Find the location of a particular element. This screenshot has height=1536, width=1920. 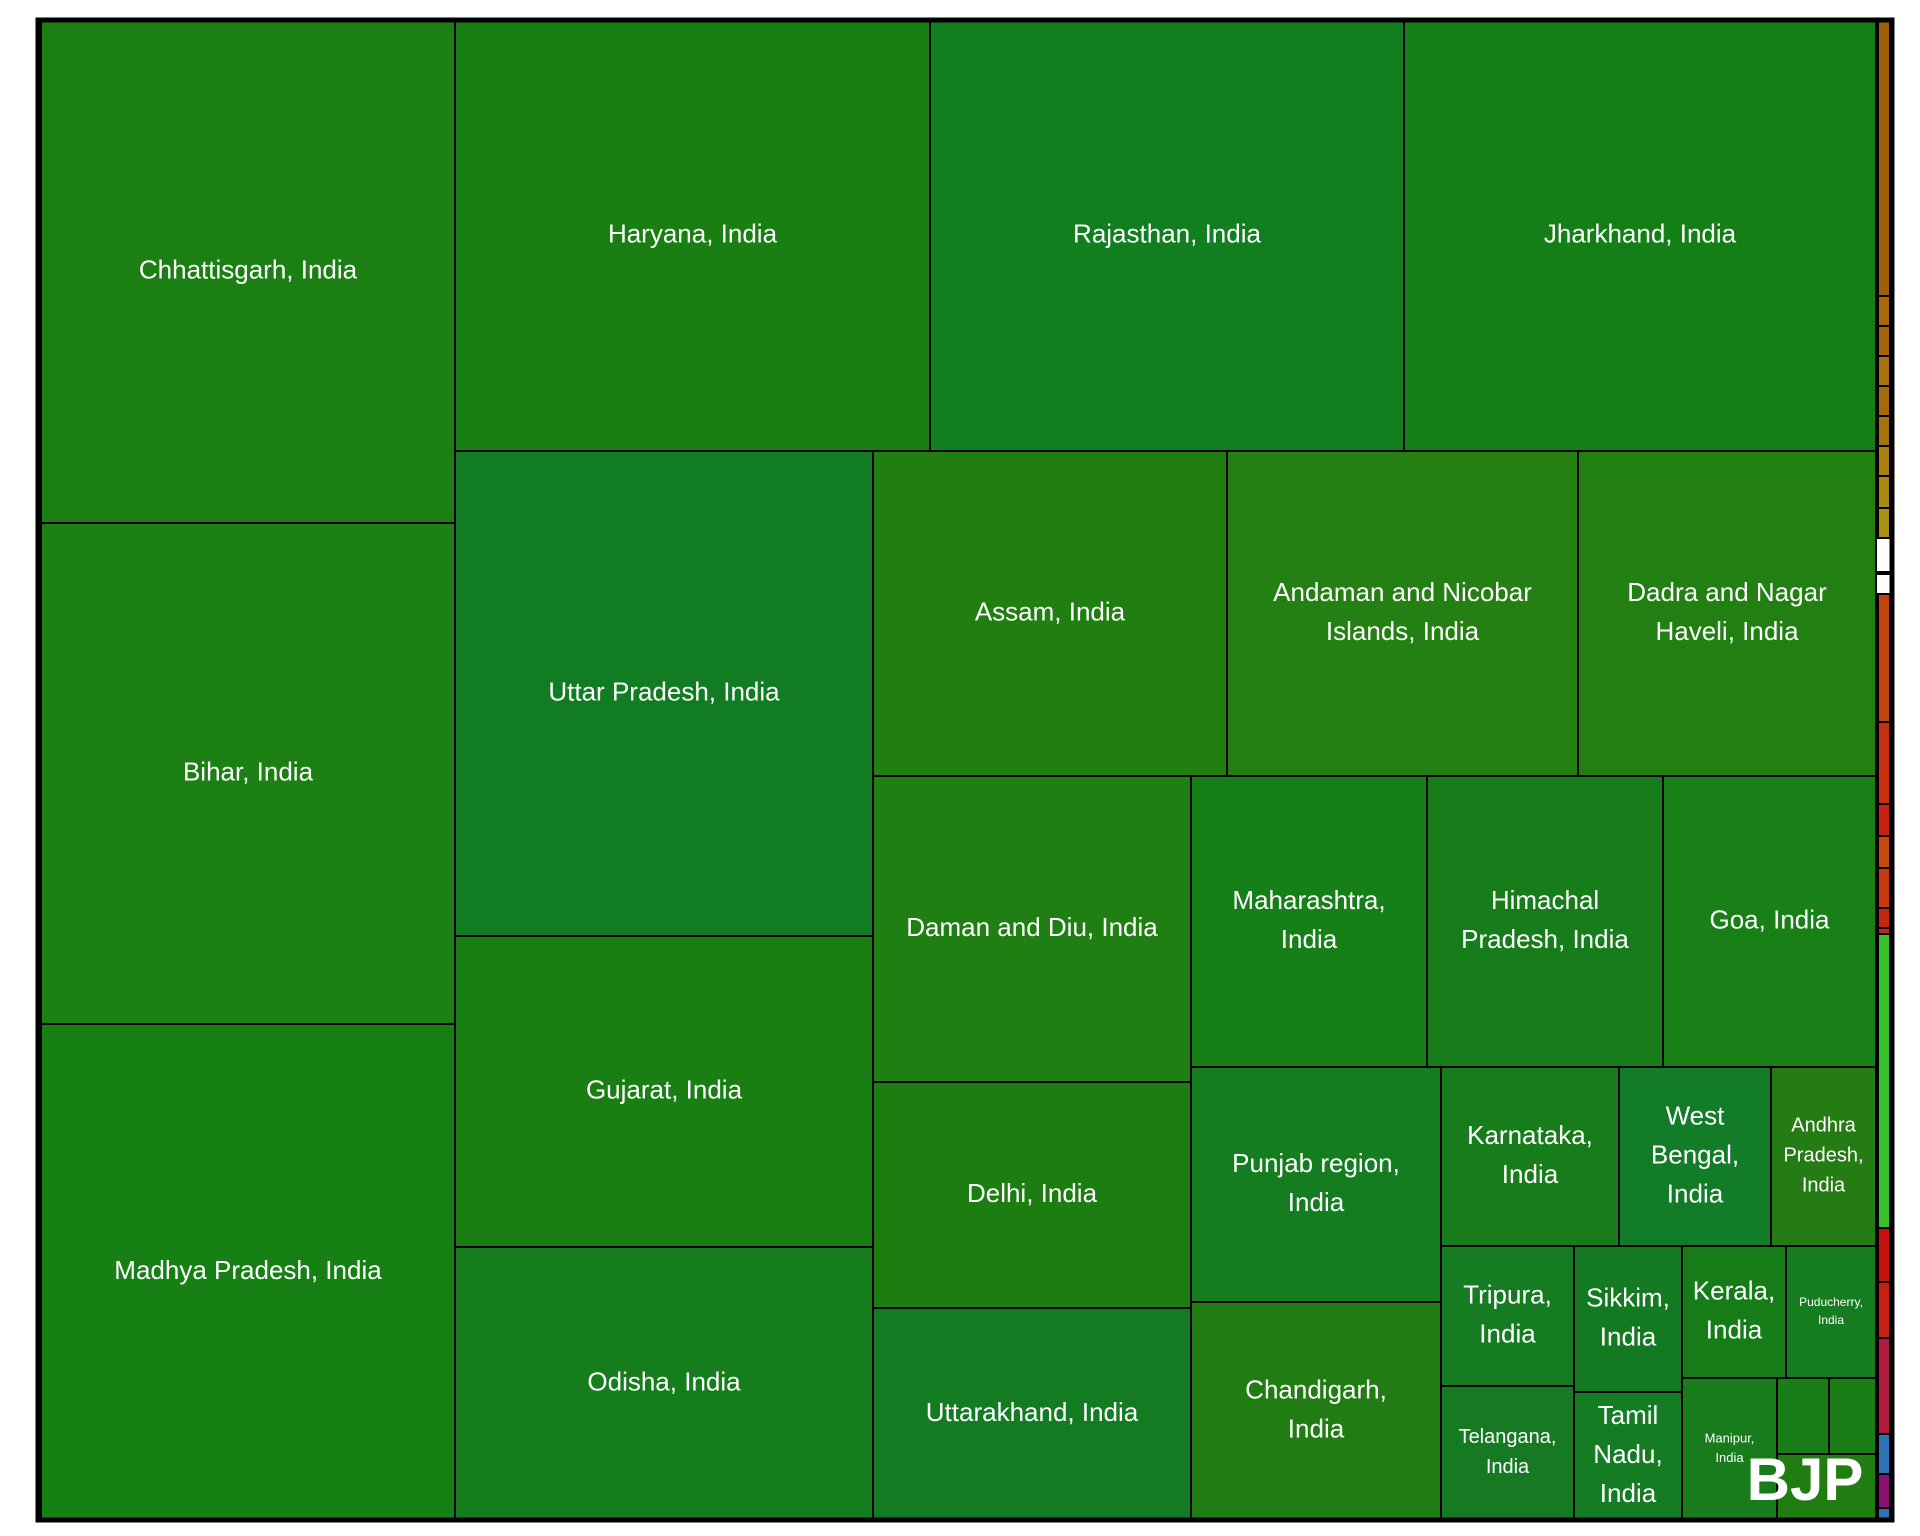

cell-label: Bihar, India is located at coordinates (248, 771).